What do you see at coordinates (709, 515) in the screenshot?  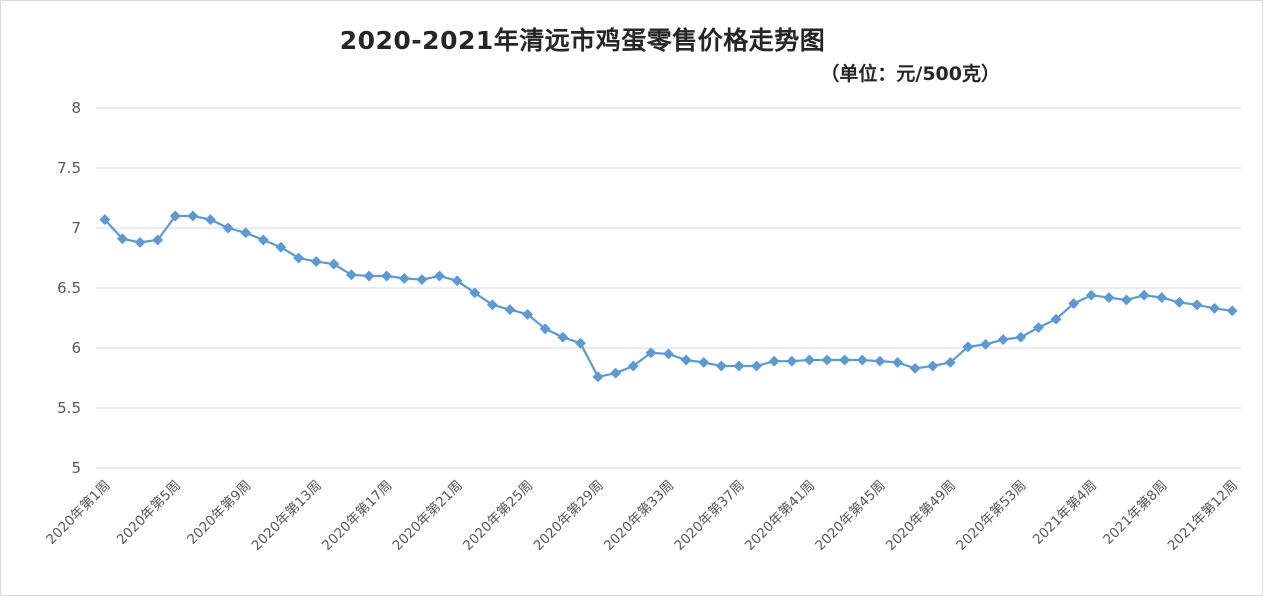 I see `x-tick-label: 2020年第37周` at bounding box center [709, 515].